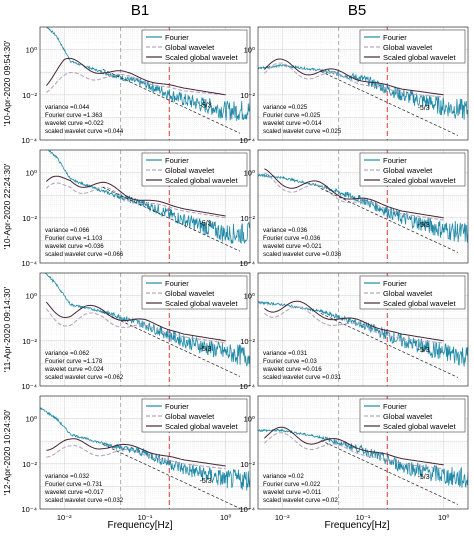 The image size is (474, 536). What do you see at coordinates (84, 377) in the screenshot?
I see `stats-line: scaled wavelet curve =0.062` at bounding box center [84, 377].